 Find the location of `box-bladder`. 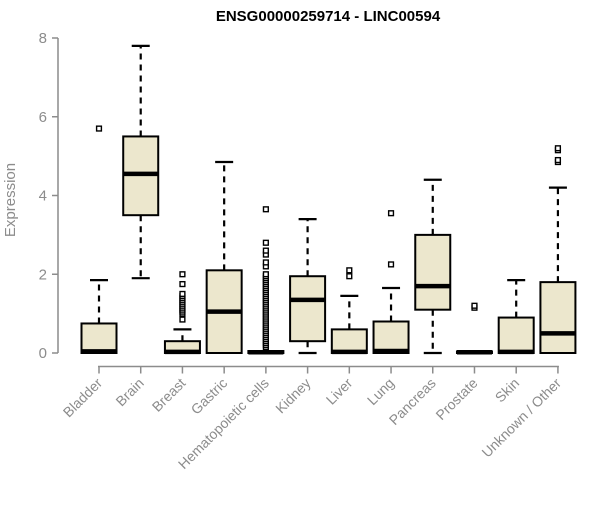

box-bladder is located at coordinates (99, 338).